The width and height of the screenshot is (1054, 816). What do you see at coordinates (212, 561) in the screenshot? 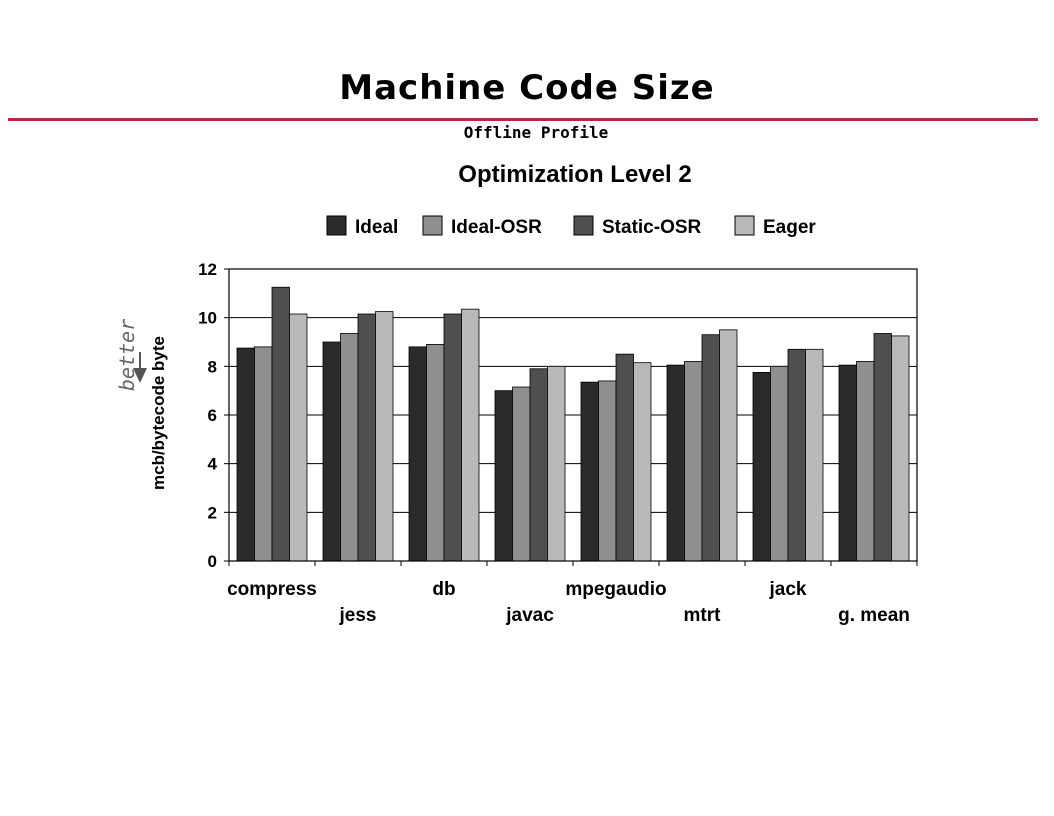
I see `y-tick-label: 0` at bounding box center [212, 561].